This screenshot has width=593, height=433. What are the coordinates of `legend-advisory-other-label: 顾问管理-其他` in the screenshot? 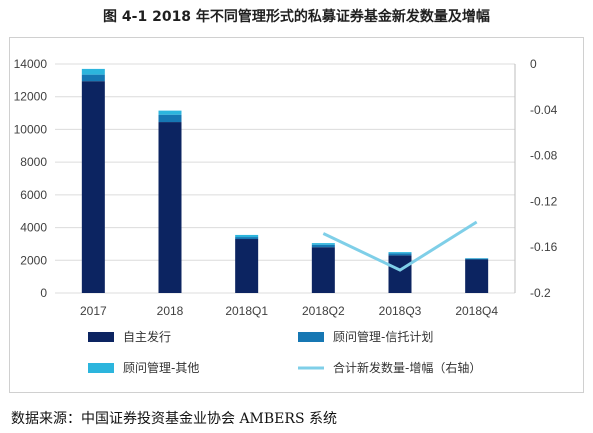 It's located at (161, 367).